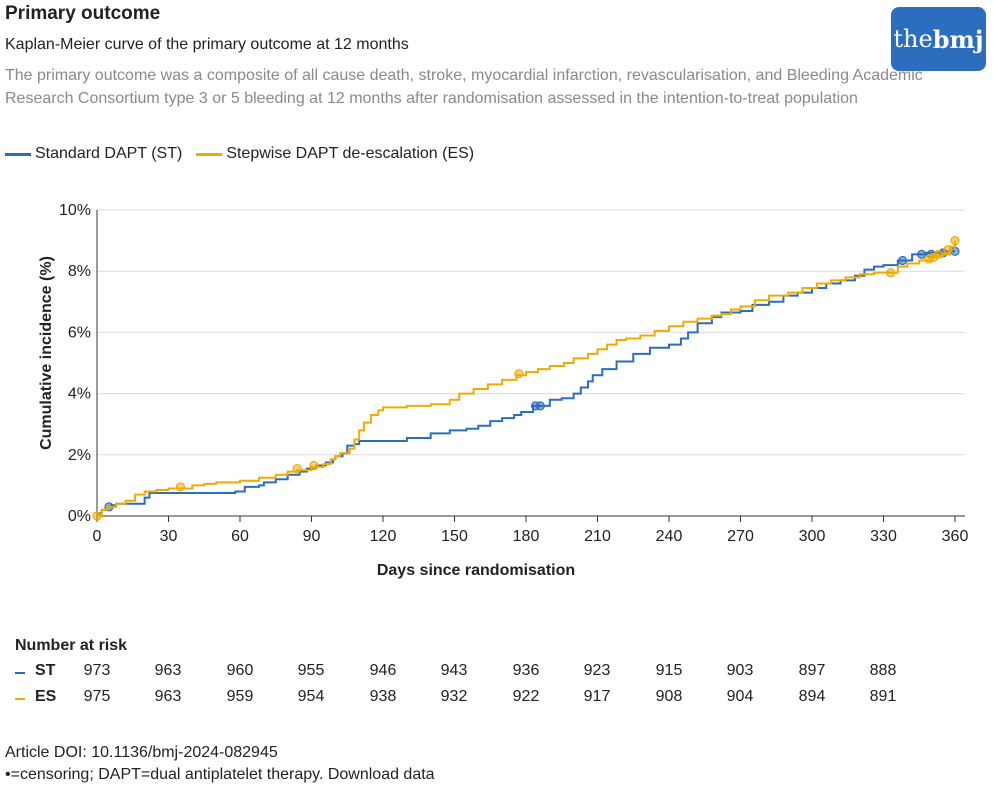 This screenshot has height=795, width=994. What do you see at coordinates (497, 673) in the screenshot?
I see `risk-row-st: ST 973 963 960 955 946 943 936 923 915 903 897 888` at bounding box center [497, 673].